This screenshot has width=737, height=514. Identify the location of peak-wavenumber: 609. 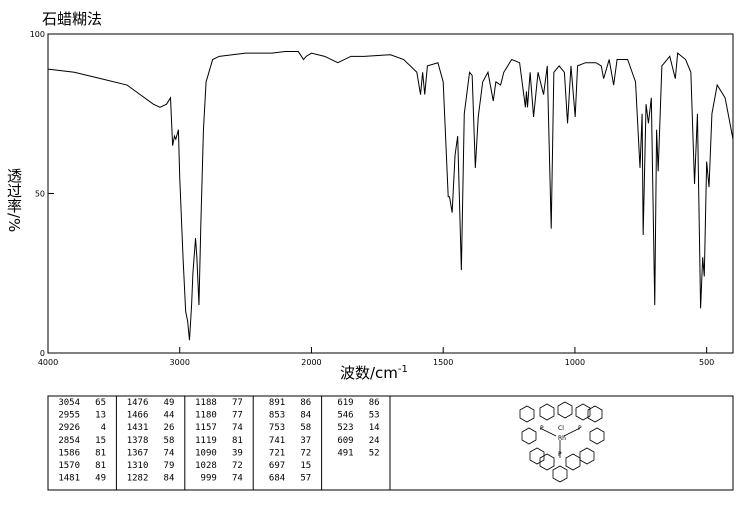
(345, 441).